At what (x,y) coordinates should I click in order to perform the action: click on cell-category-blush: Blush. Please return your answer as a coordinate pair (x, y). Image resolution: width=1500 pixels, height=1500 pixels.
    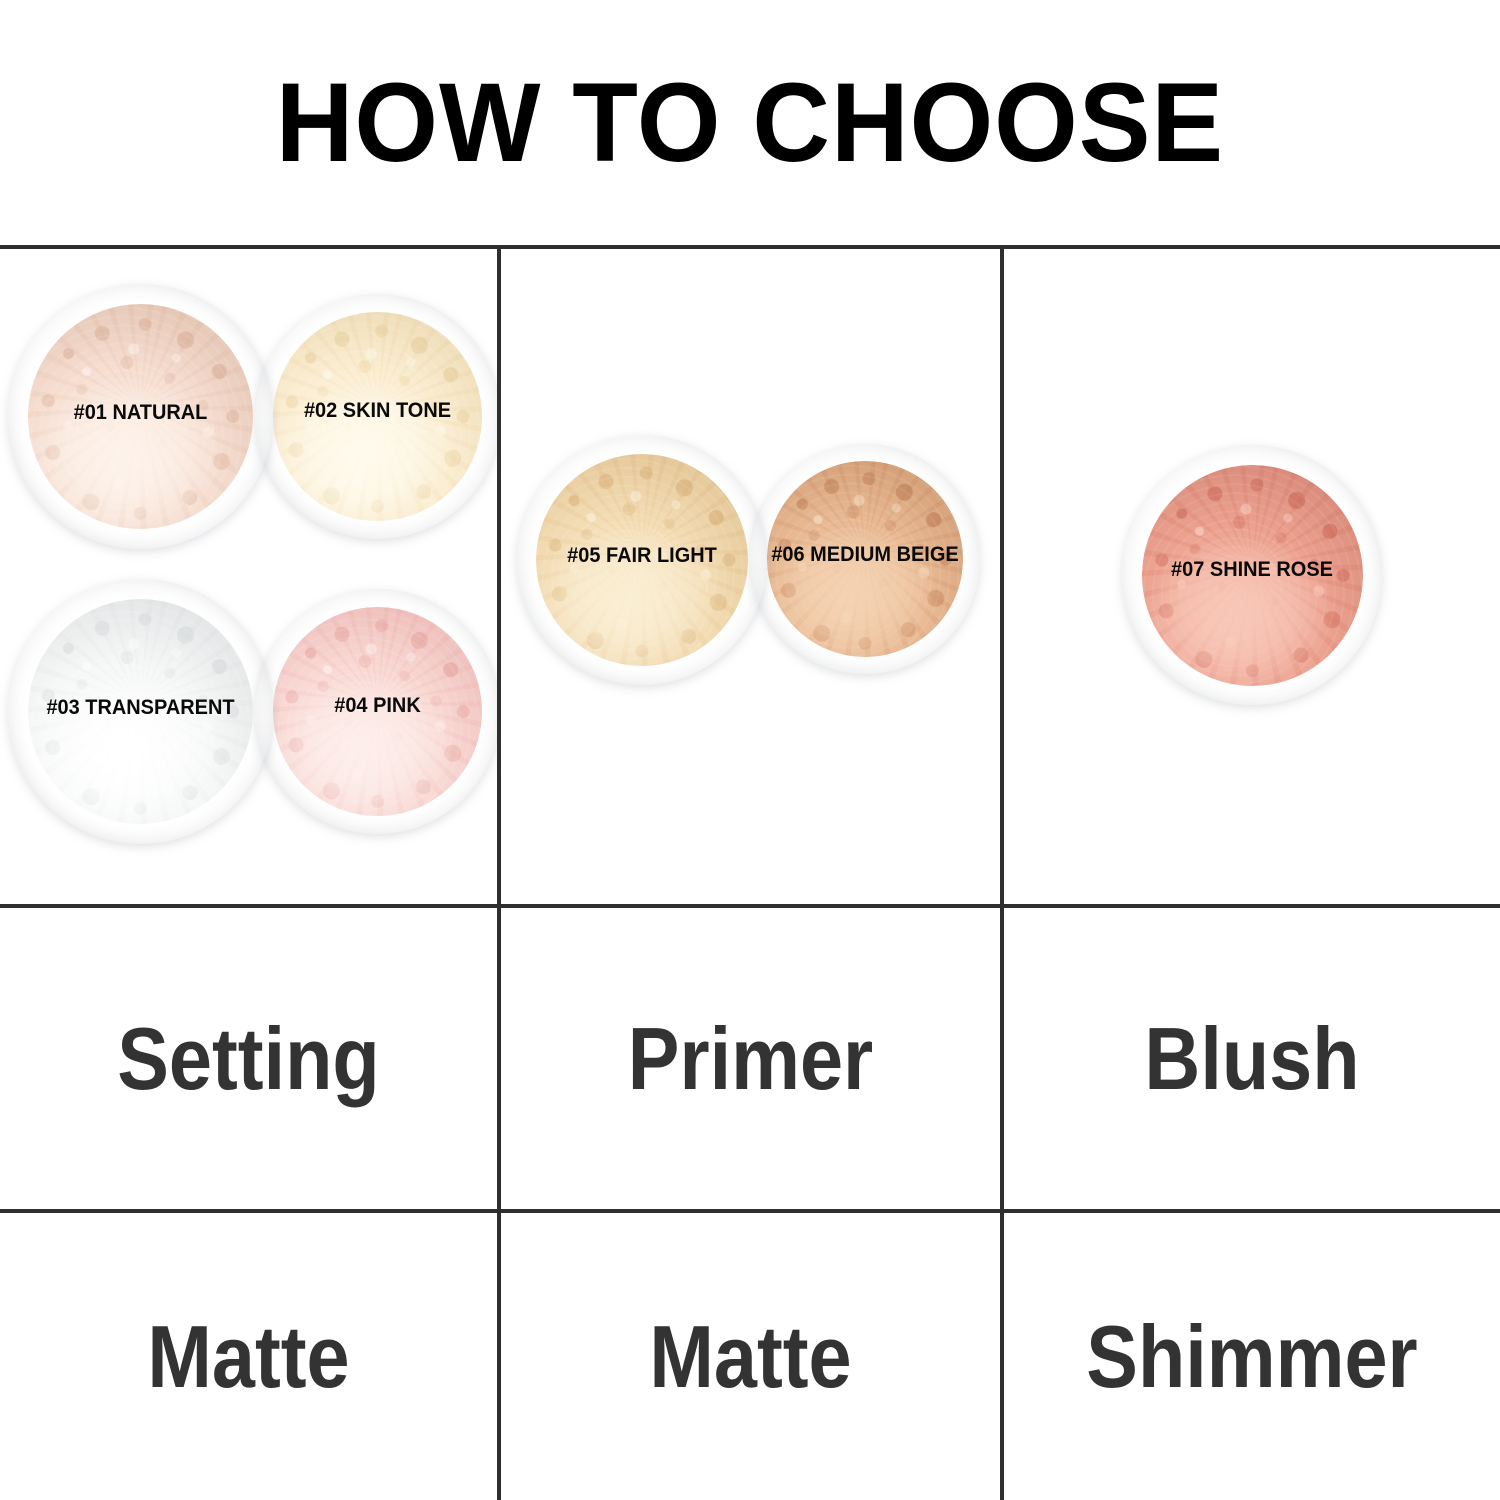
    Looking at the image, I should click on (1252, 1058).